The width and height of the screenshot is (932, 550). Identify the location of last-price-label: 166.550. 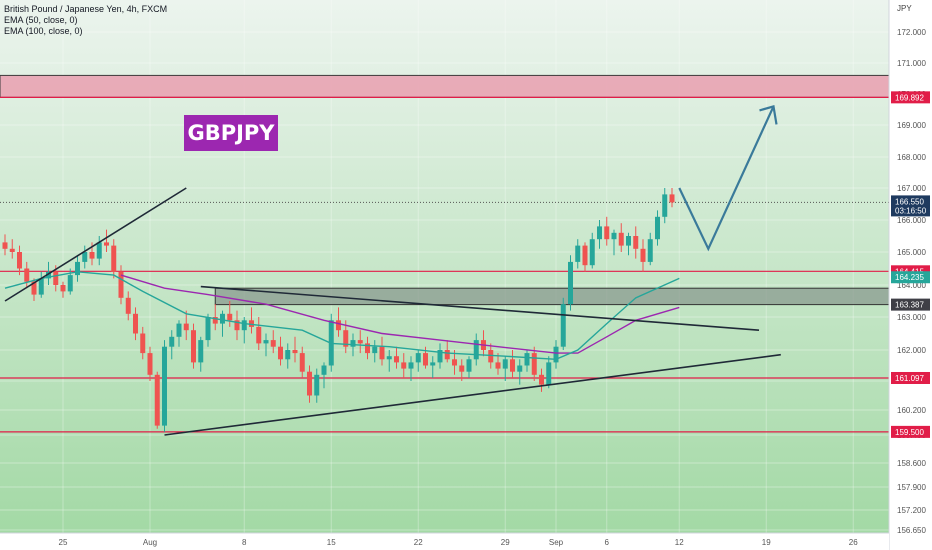
(909, 201).